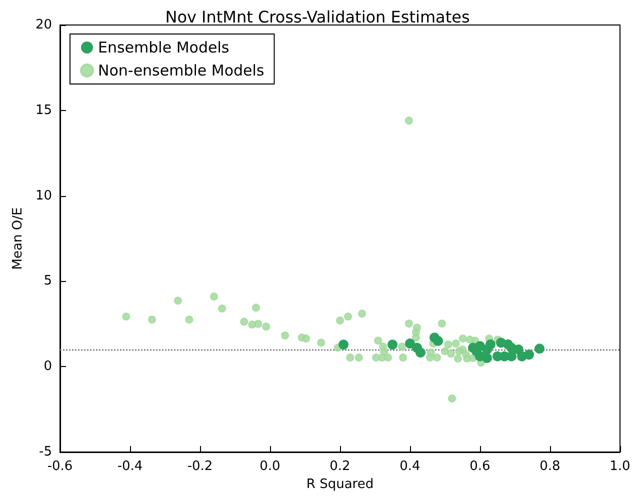 Image resolution: width=635 pixels, height=498 pixels. What do you see at coordinates (410, 466) in the screenshot?
I see `x-tick-label: 0.4` at bounding box center [410, 466].